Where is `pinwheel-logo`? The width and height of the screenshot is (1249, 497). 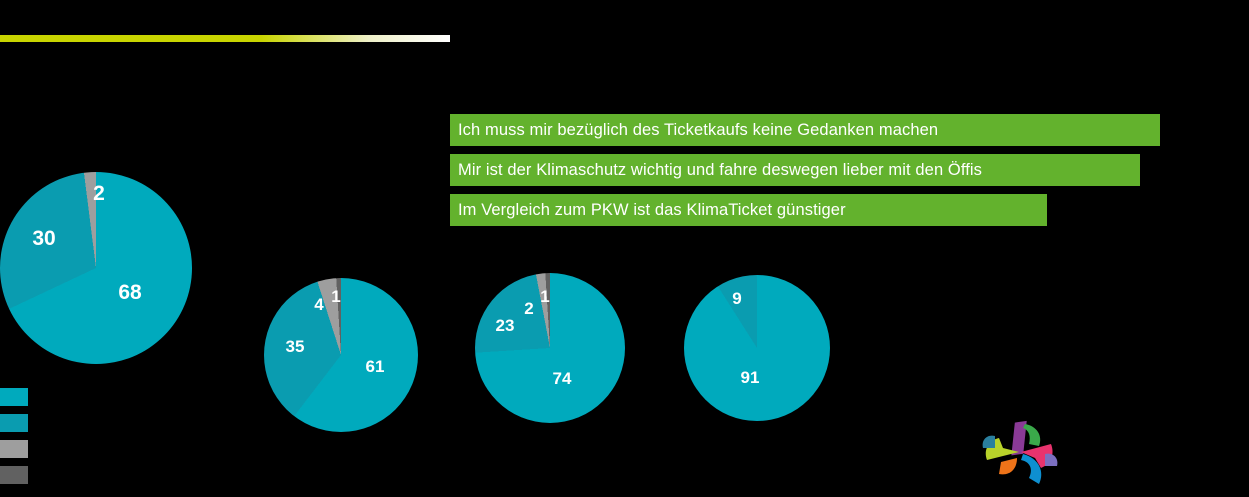 pinwheel-logo is located at coordinates (1021, 452).